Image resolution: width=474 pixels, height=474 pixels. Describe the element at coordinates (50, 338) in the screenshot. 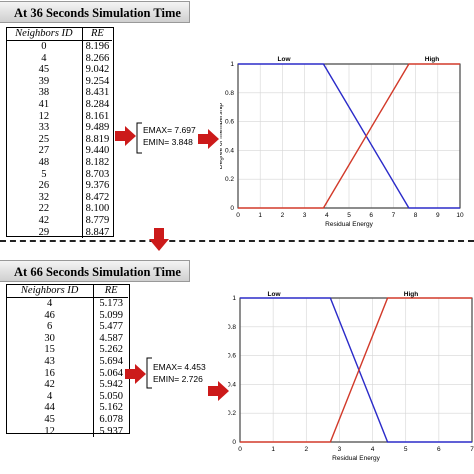

I see `neighbor-id-cell: 30` at that location.